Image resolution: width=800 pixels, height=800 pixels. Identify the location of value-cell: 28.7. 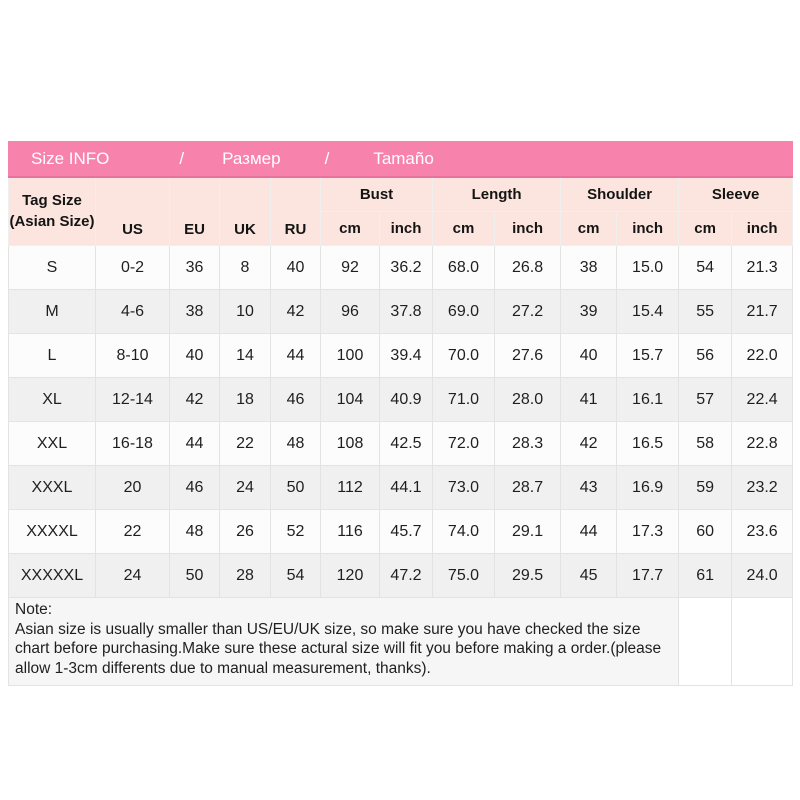
(527, 487).